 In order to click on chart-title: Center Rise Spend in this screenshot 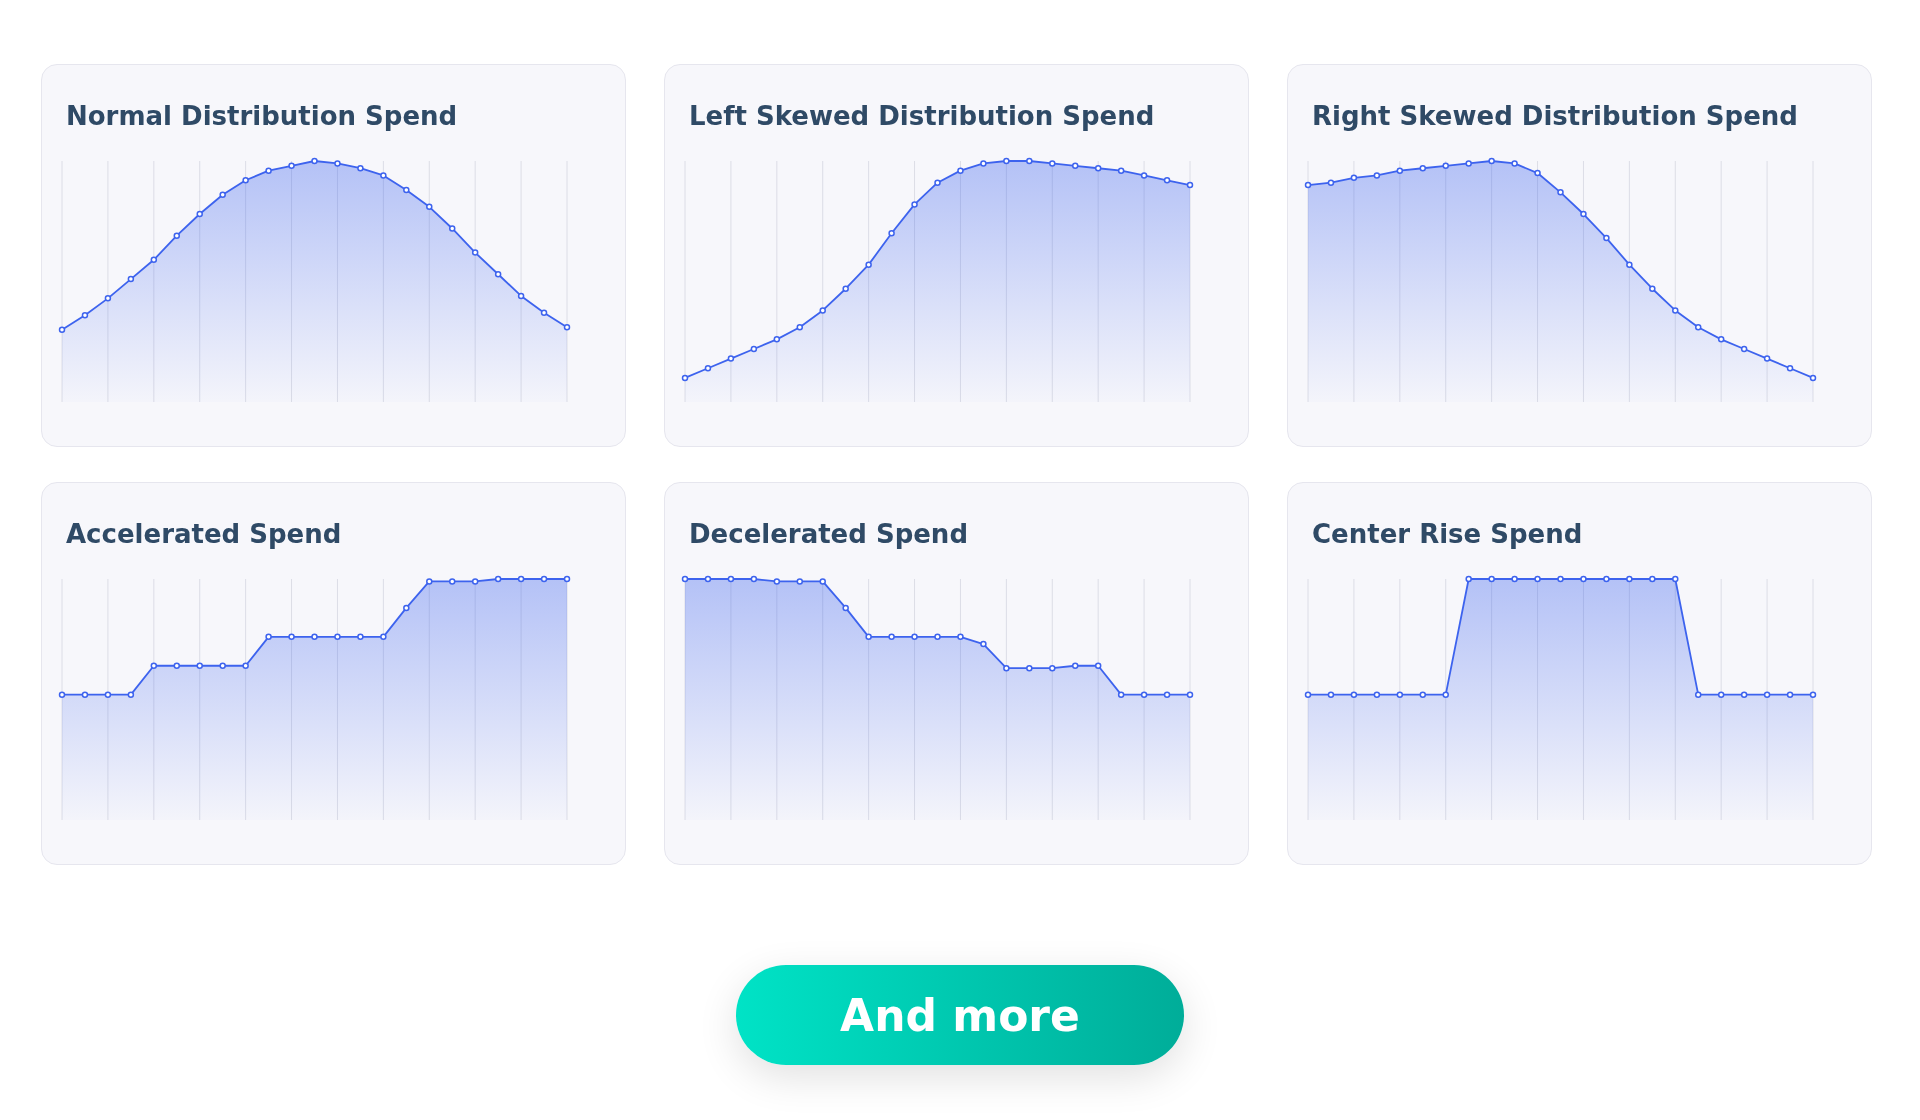, I will do `click(1447, 534)`.